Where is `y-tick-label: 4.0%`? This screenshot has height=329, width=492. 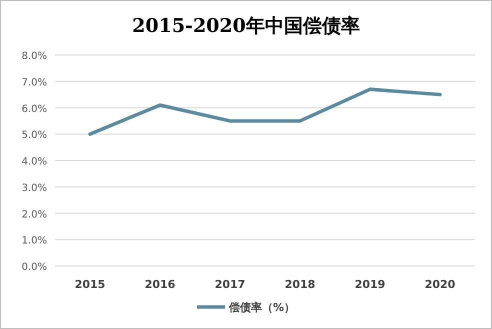 y-tick-label: 4.0% is located at coordinates (34, 162).